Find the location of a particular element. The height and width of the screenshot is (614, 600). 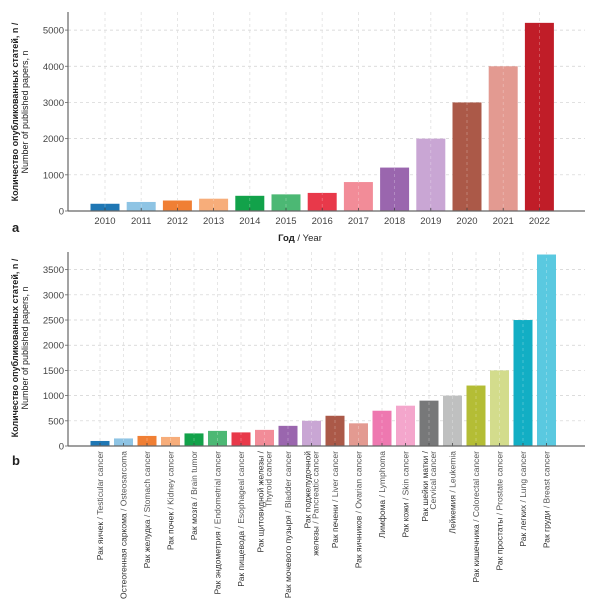

x-tick-label-en: / Prostate cancer is located at coordinates (500, 483).